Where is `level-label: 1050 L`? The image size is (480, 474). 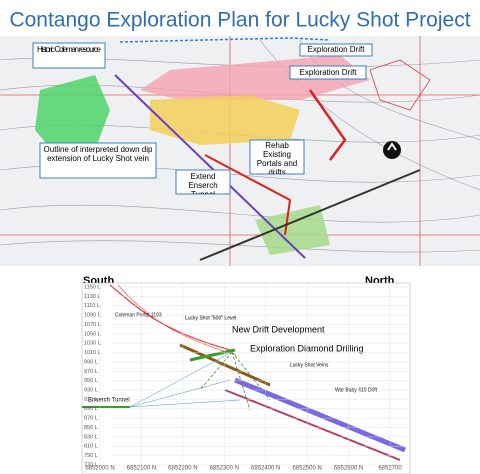 level-label: 1050 L is located at coordinates (92, 334).